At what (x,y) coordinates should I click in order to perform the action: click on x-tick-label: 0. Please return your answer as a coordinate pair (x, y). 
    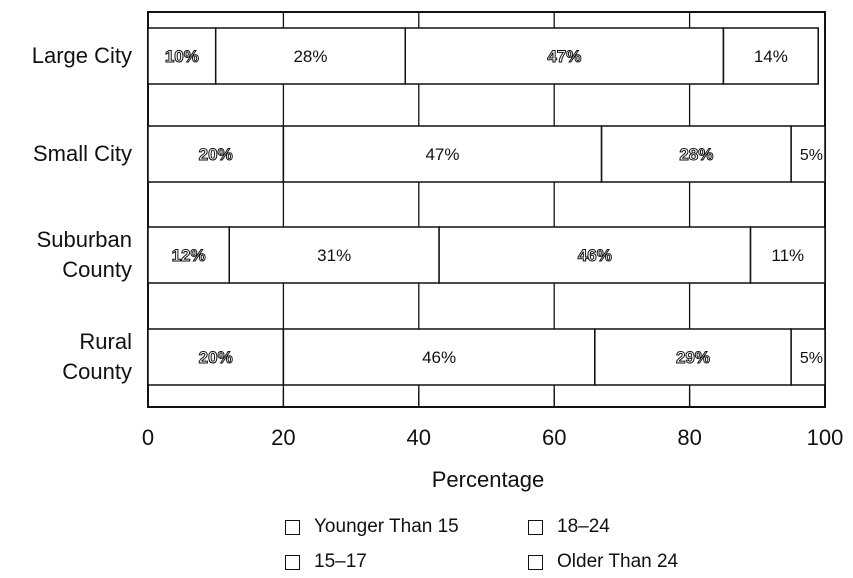
    Looking at the image, I should click on (148, 437).